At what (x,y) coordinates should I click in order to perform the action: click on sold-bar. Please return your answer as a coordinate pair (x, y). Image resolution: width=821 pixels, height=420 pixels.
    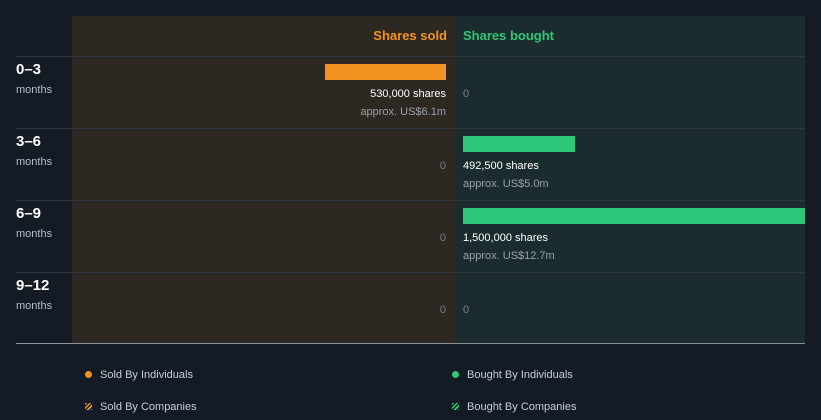
    Looking at the image, I should click on (385, 72).